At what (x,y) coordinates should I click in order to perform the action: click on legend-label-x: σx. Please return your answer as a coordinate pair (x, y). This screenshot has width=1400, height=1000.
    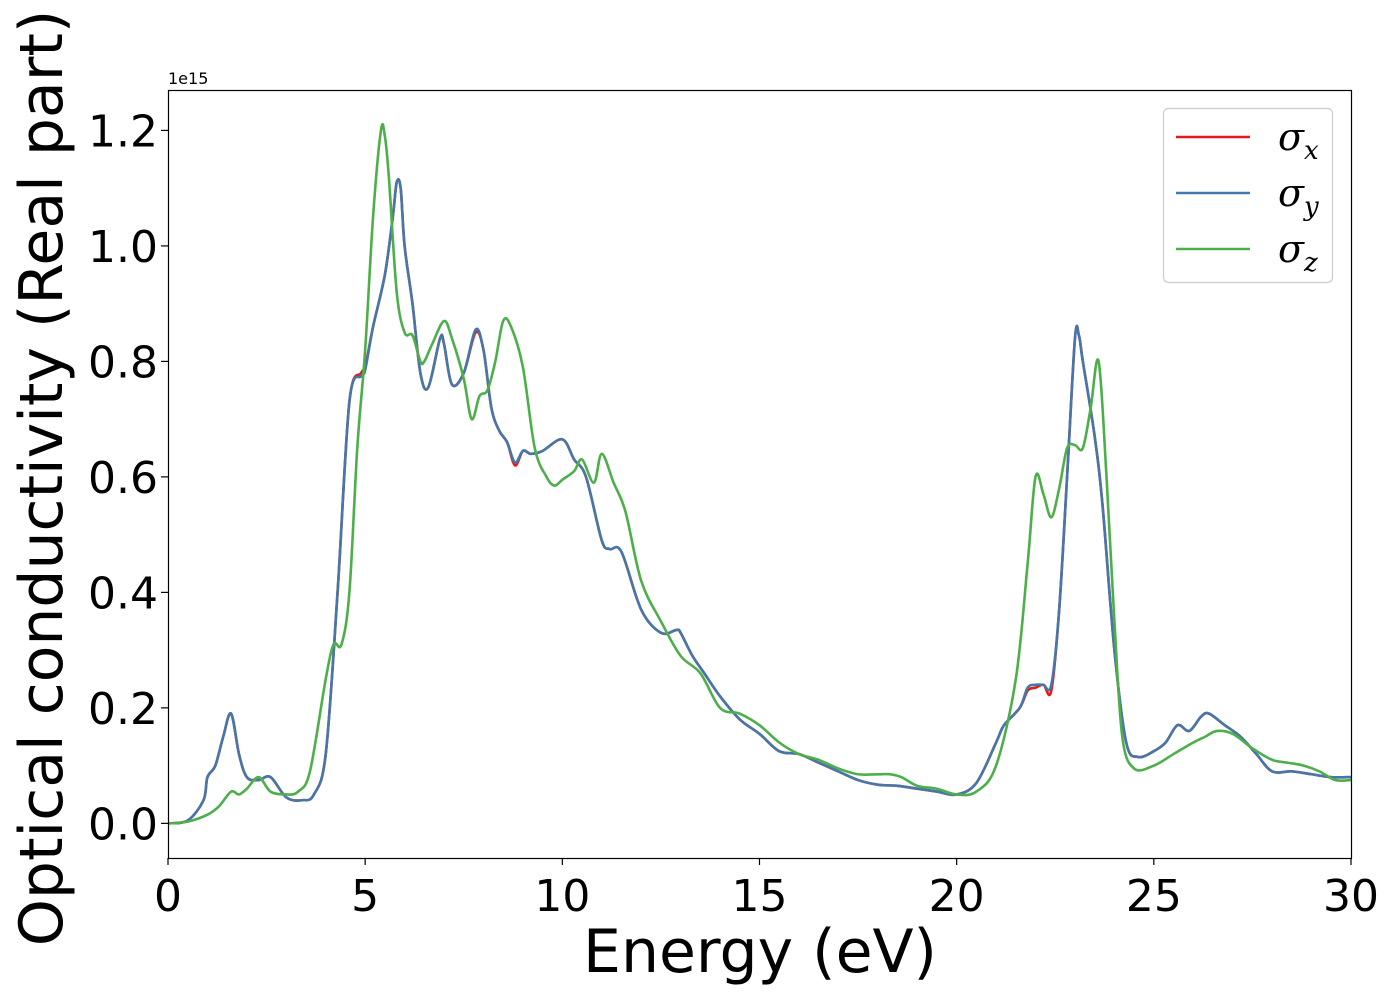
    Looking at the image, I should click on (1298, 140).